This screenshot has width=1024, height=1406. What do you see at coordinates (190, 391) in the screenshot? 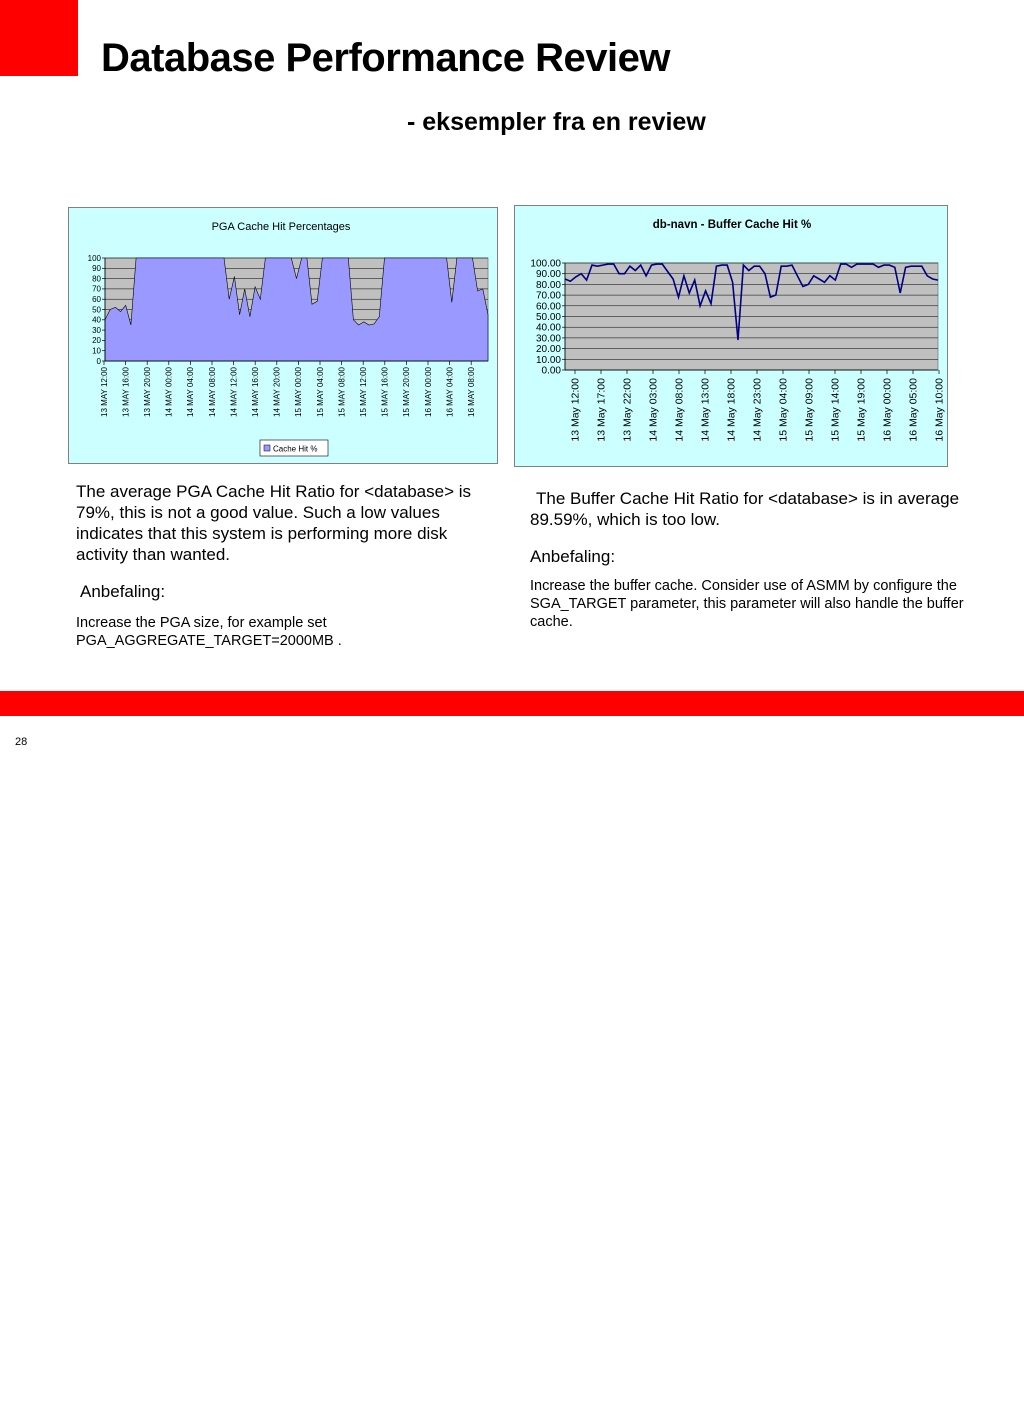
I see `x-tick-label: 14 MAY 04:00` at bounding box center [190, 391].